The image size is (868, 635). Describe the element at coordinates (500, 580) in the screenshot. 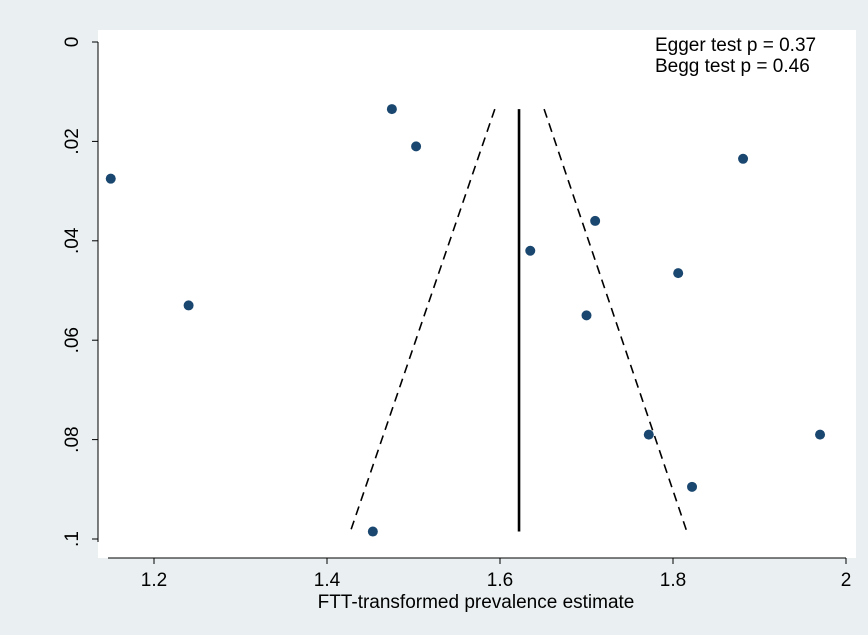

I see `x-tick-label: 1.6` at that location.